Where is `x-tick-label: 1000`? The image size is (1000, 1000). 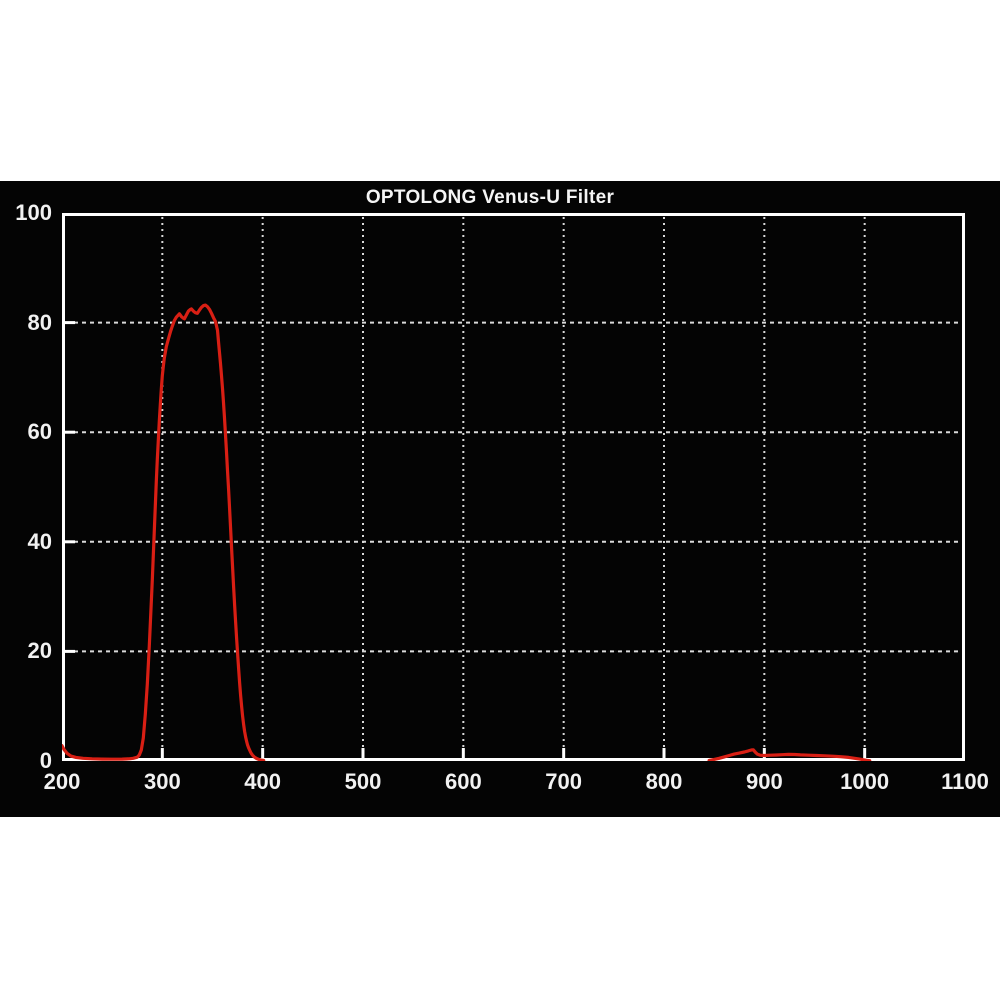 x-tick-label: 1000 is located at coordinates (865, 781).